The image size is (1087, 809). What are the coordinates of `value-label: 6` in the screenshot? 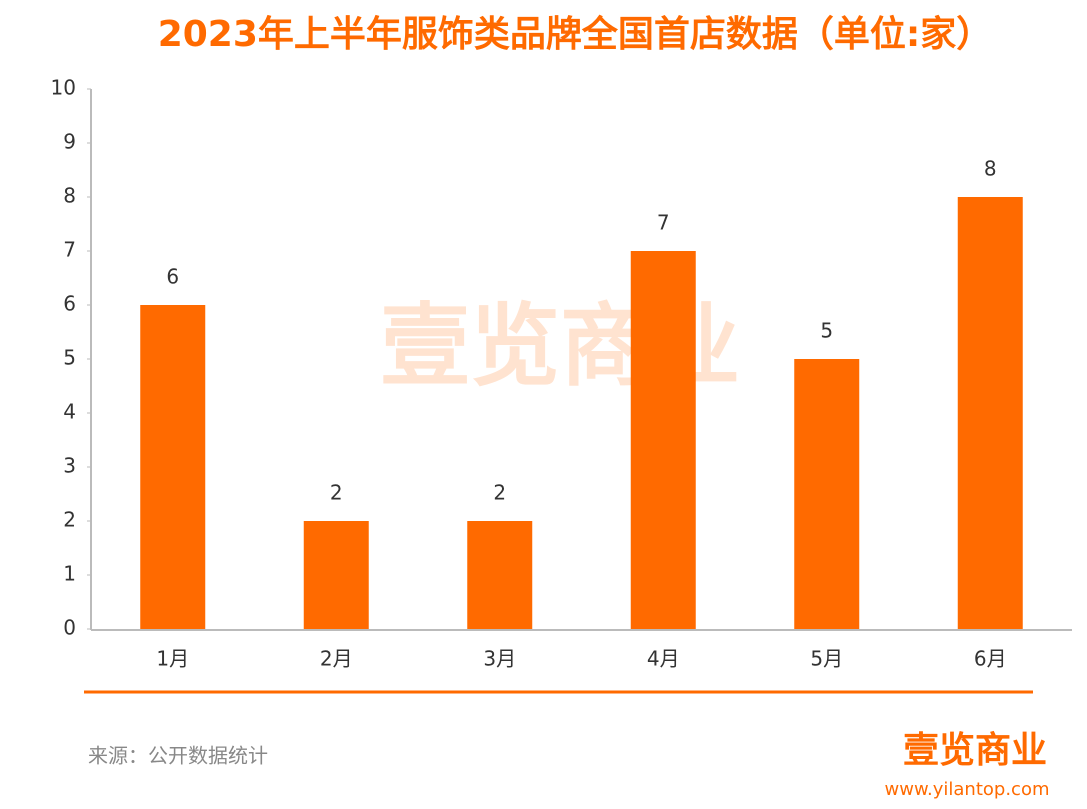 It's located at (172, 277).